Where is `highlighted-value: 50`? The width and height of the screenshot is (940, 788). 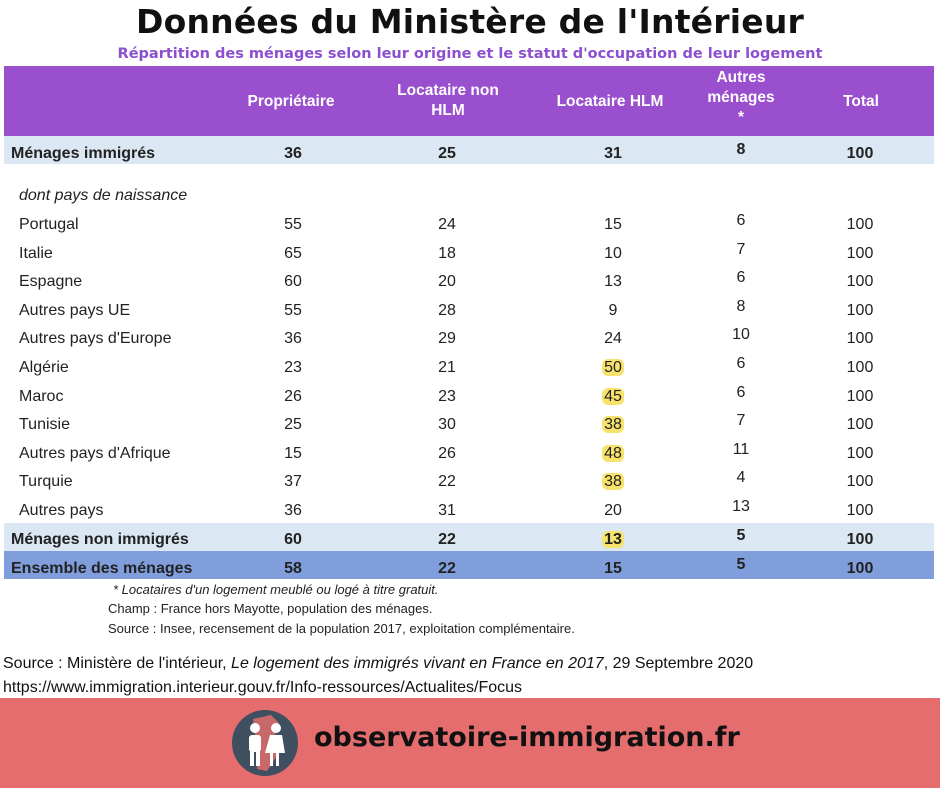
highlighted-value: 50 is located at coordinates (613, 367).